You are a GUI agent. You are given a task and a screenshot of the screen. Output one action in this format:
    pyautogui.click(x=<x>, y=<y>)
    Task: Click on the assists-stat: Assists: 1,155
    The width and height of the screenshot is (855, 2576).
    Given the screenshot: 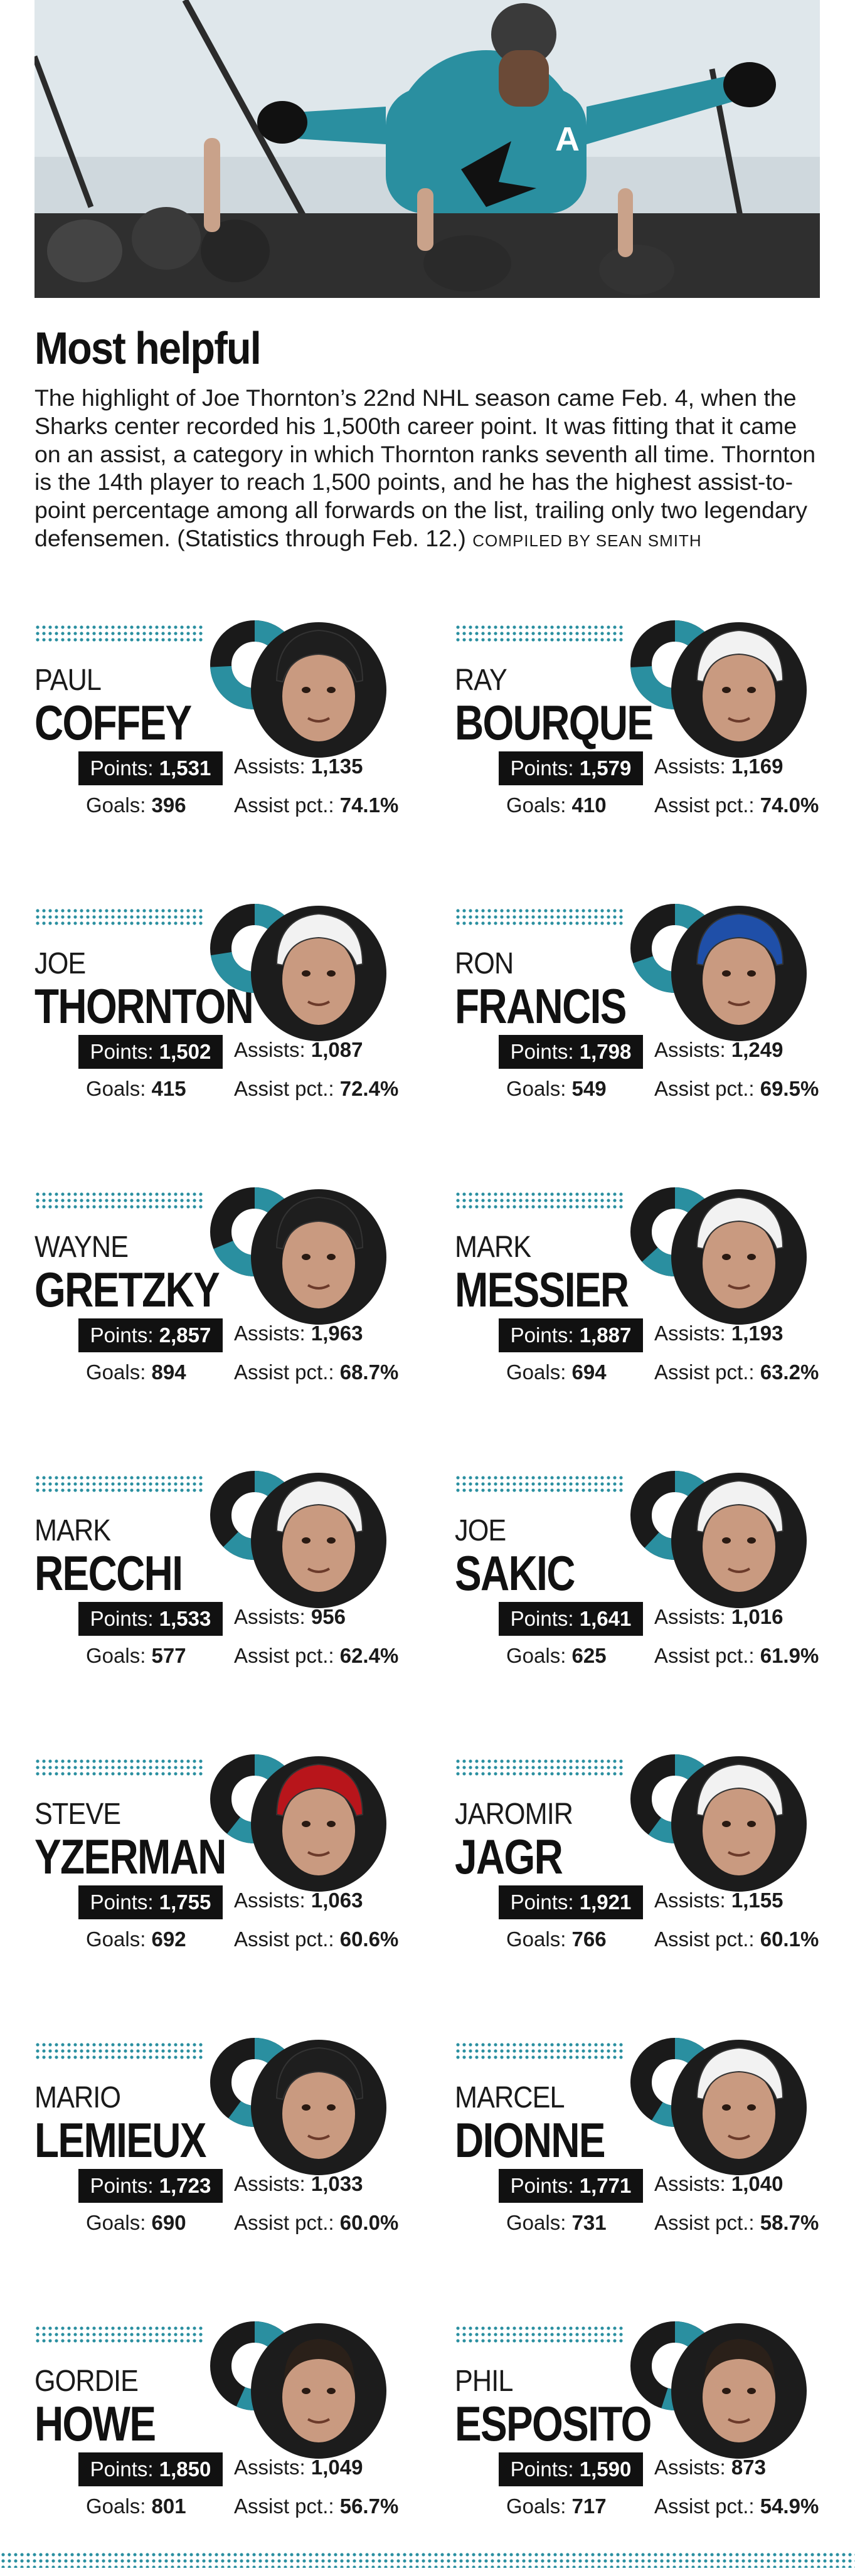 What is the action you would take?
    pyautogui.click(x=718, y=1900)
    